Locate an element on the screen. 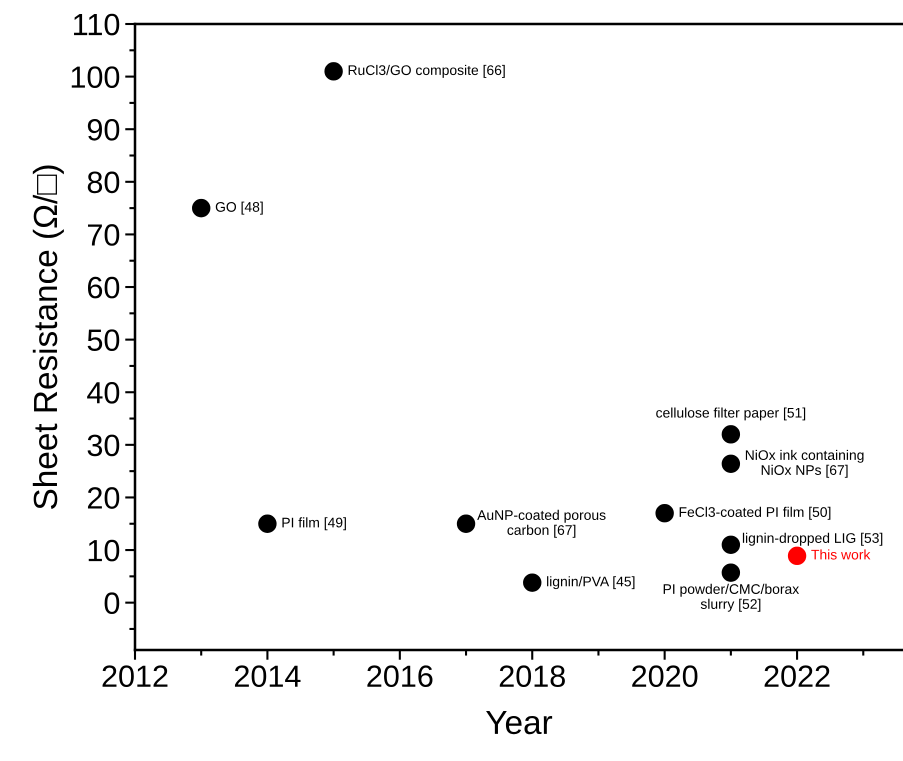 This screenshot has height=761, width=903. y-tick-label: 20 is located at coordinates (104, 498).